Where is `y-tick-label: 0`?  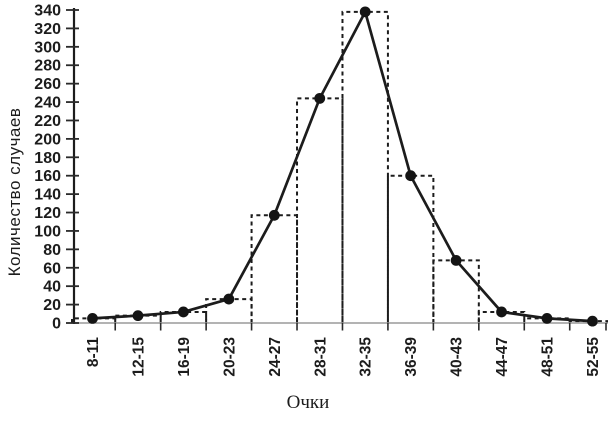
y-tick-label: 0 is located at coordinates (56, 324).